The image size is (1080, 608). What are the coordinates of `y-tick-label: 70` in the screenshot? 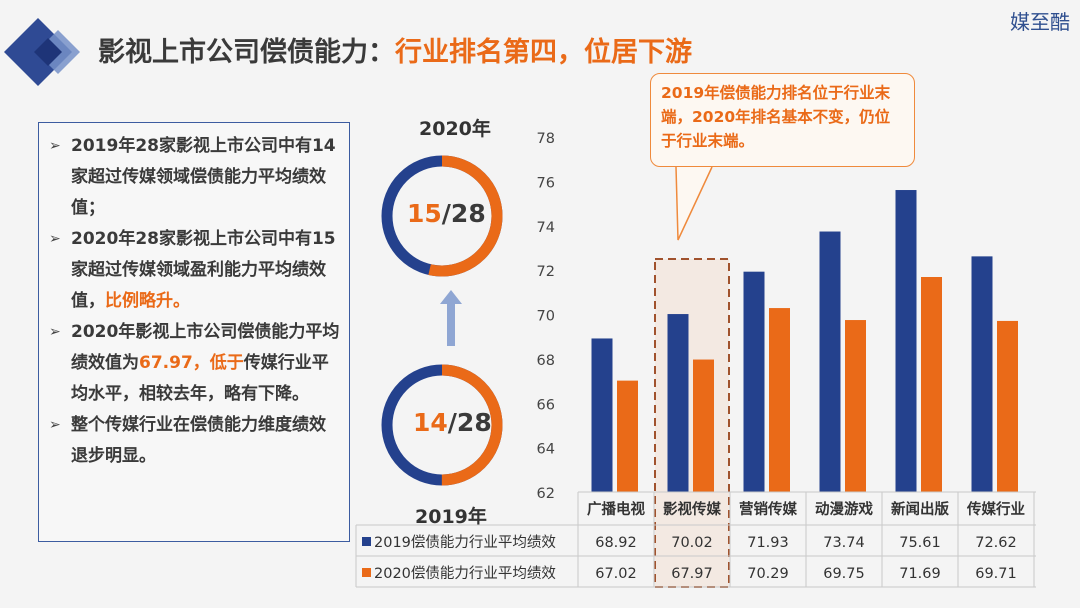 It's located at (546, 317).